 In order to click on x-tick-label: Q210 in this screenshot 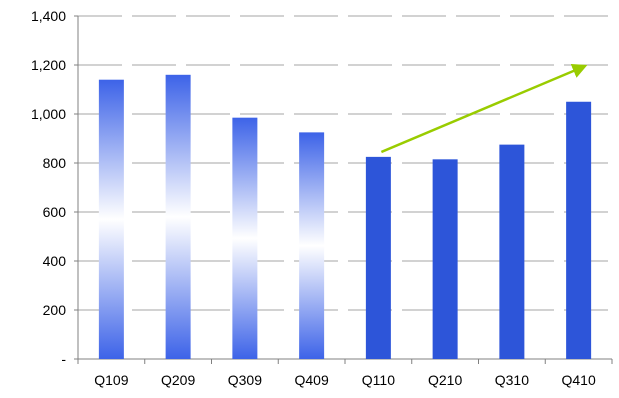, I will do `click(445, 380)`.